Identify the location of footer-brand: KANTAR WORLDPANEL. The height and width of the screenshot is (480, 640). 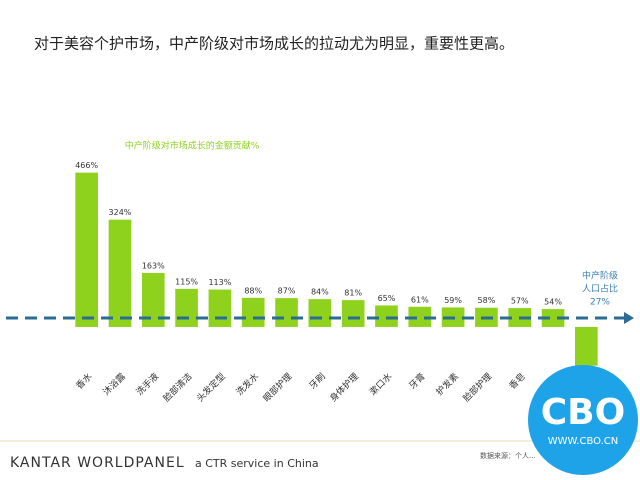
(97, 463).